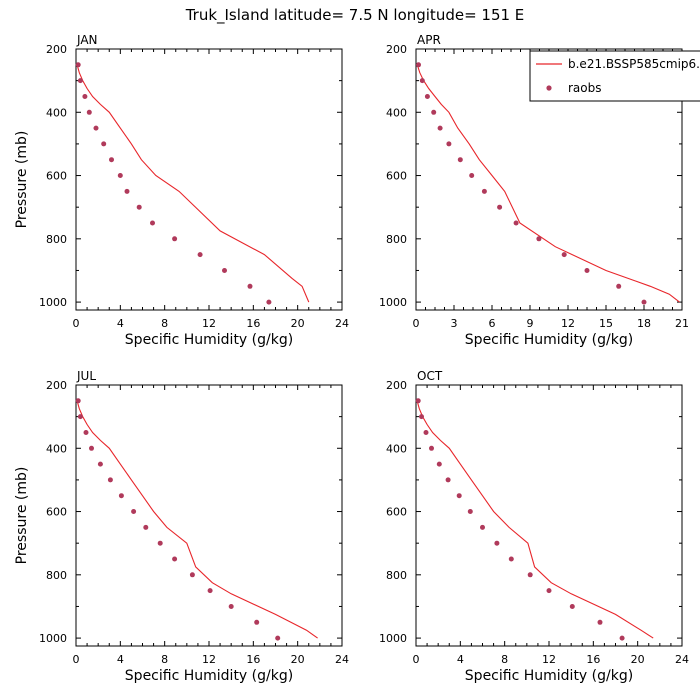 This screenshot has height=700, width=700. I want to click on panel-label-apr: APR, so click(429, 40).